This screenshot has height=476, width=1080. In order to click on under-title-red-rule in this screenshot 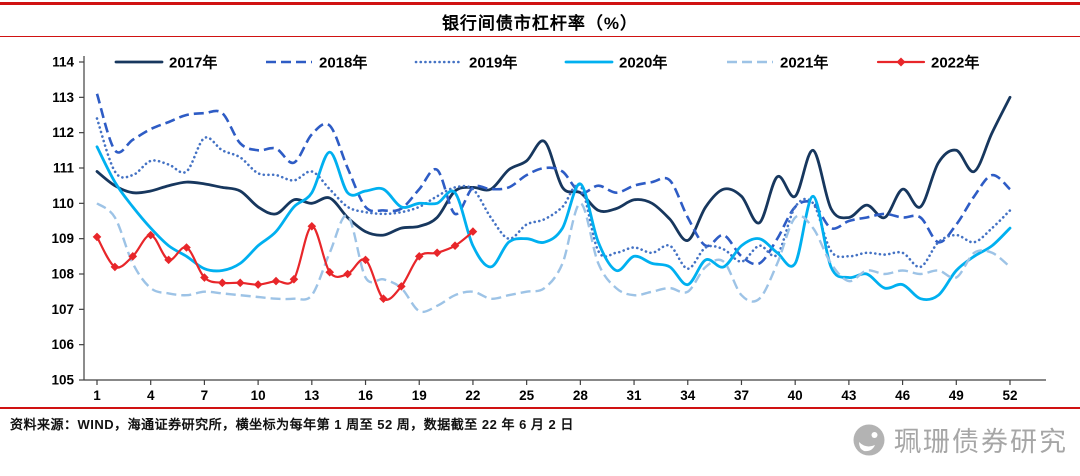, I will do `click(540, 36)`.